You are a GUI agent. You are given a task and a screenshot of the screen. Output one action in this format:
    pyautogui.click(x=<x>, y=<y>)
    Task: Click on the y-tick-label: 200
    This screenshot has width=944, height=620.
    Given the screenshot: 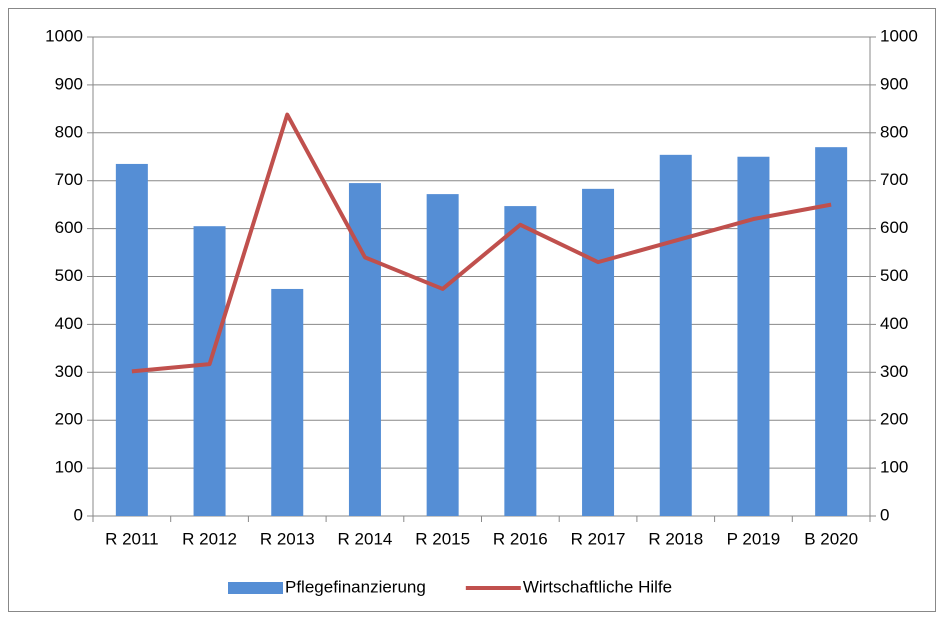 What is the action you would take?
    pyautogui.click(x=69, y=419)
    